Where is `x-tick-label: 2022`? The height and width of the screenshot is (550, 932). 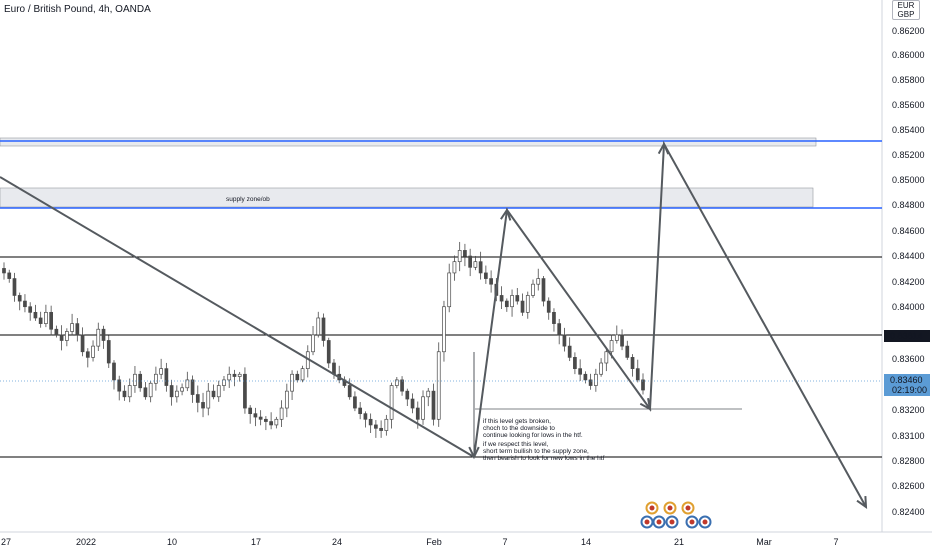
x-tick-label: 2022 is located at coordinates (86, 542).